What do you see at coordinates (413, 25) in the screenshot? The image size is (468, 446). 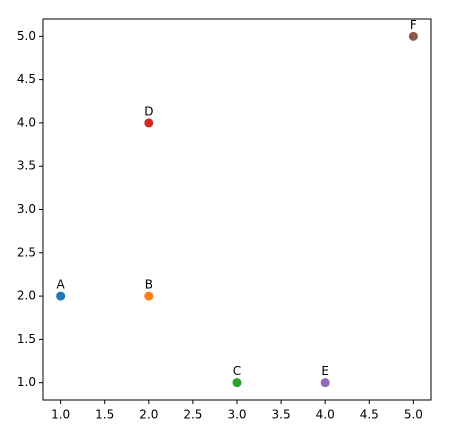 I see `point-label: F` at bounding box center [413, 25].